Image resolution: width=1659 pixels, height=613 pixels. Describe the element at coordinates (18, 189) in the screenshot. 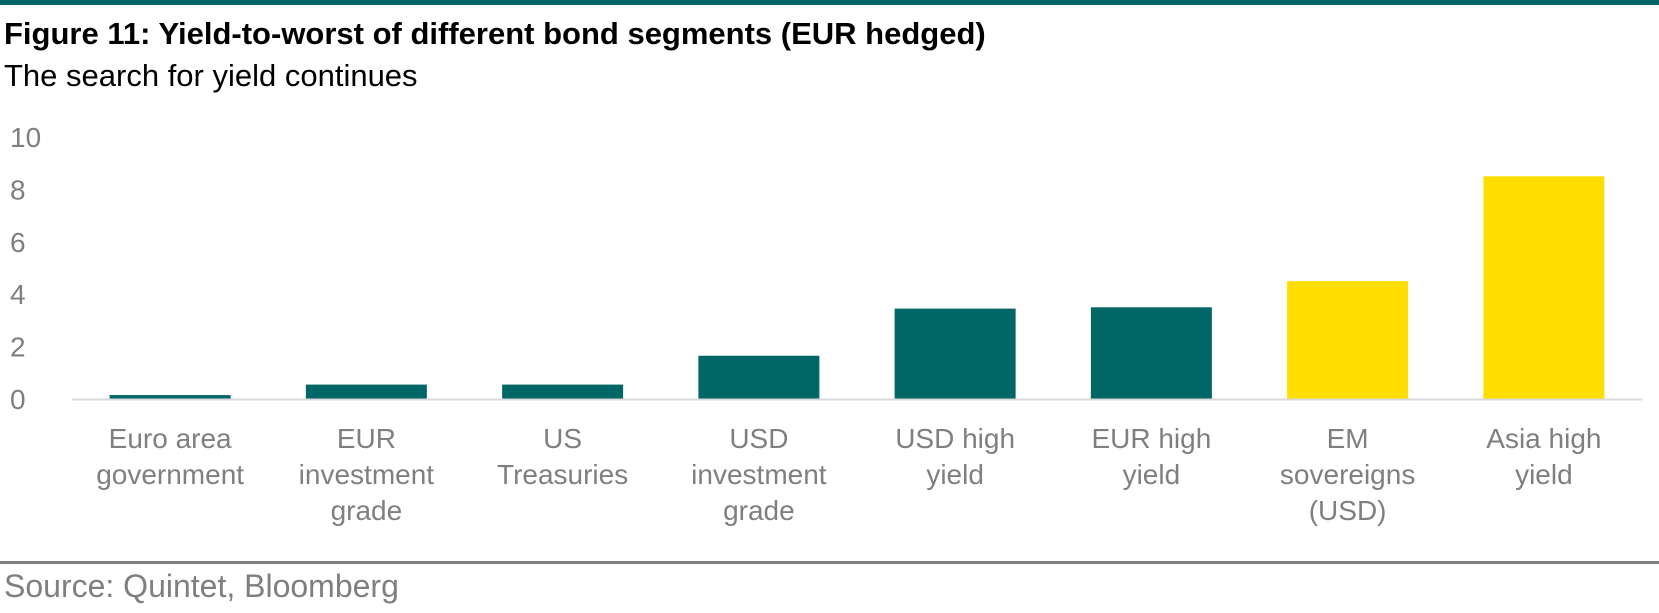

I see `y-tick-label: 8` at that location.